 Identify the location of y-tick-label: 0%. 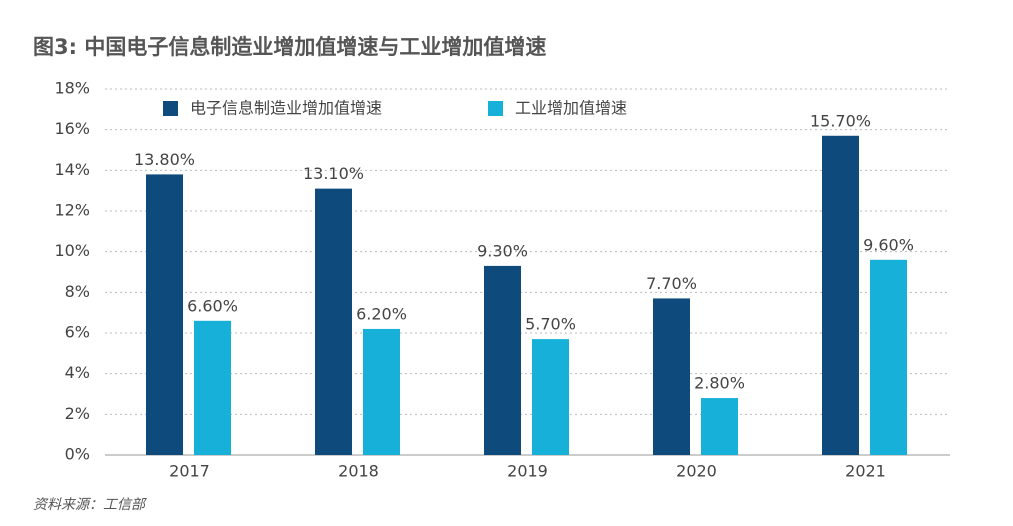
(77, 454).